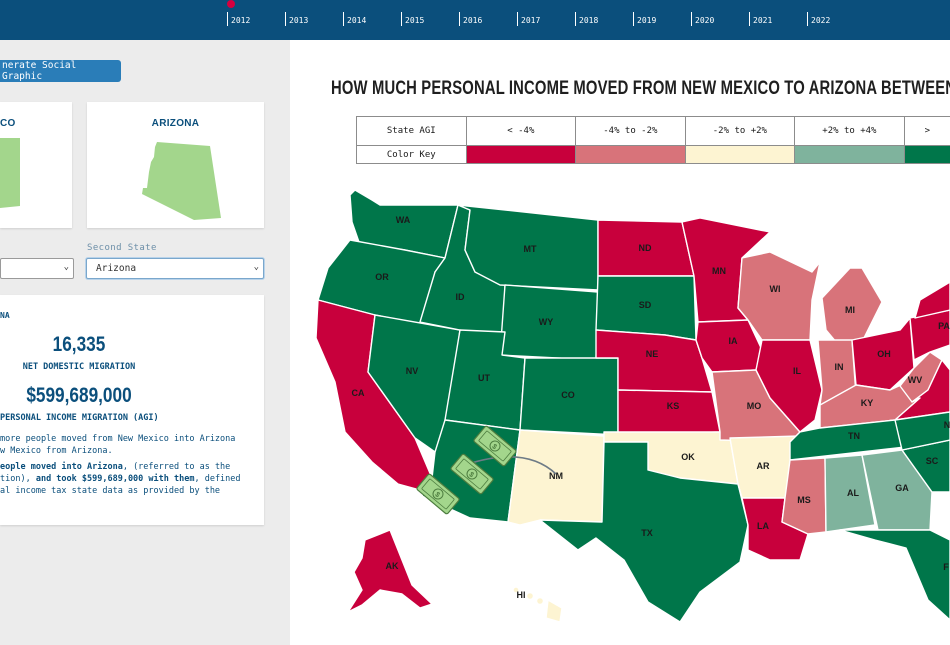 The image size is (950, 645). What do you see at coordinates (412, 371) in the screenshot?
I see `label-nv: NV` at bounding box center [412, 371].